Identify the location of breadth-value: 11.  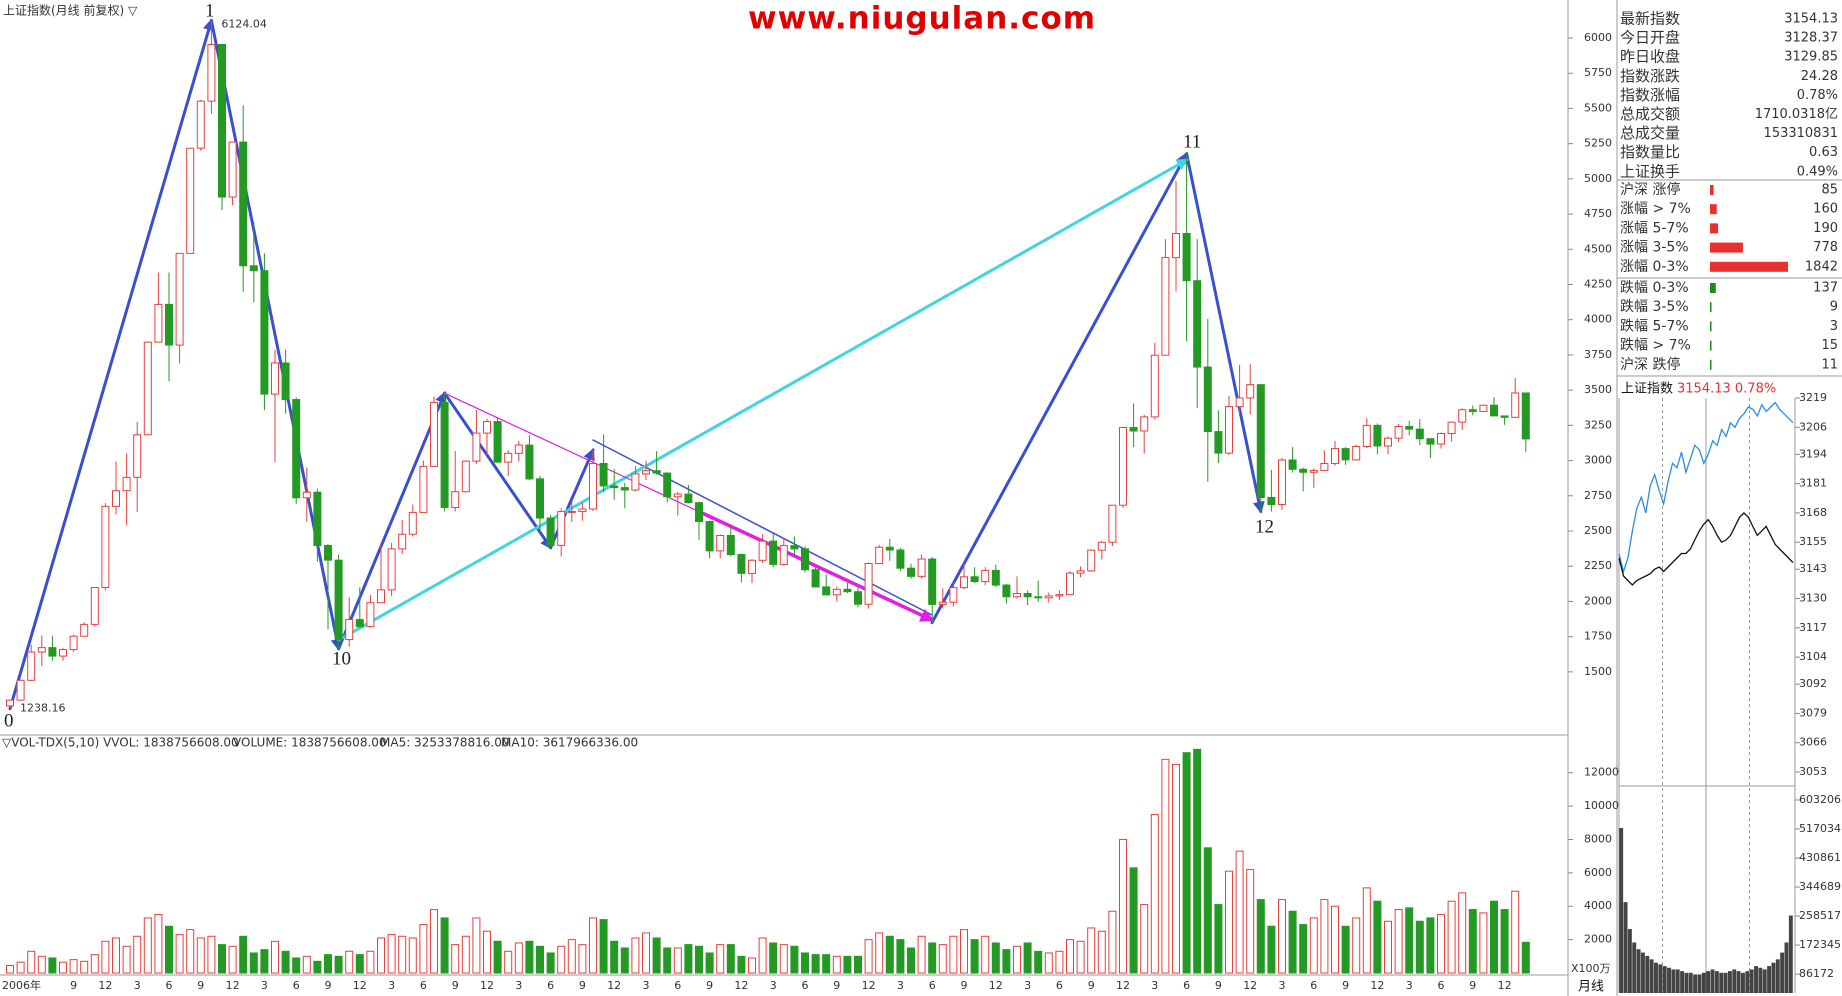
(1829, 364).